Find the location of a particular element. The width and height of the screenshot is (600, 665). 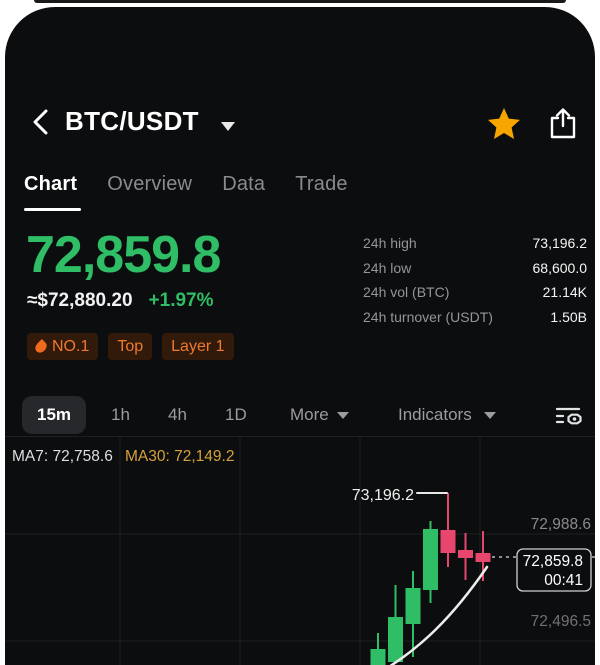

active-tab-underline is located at coordinates (52, 209).